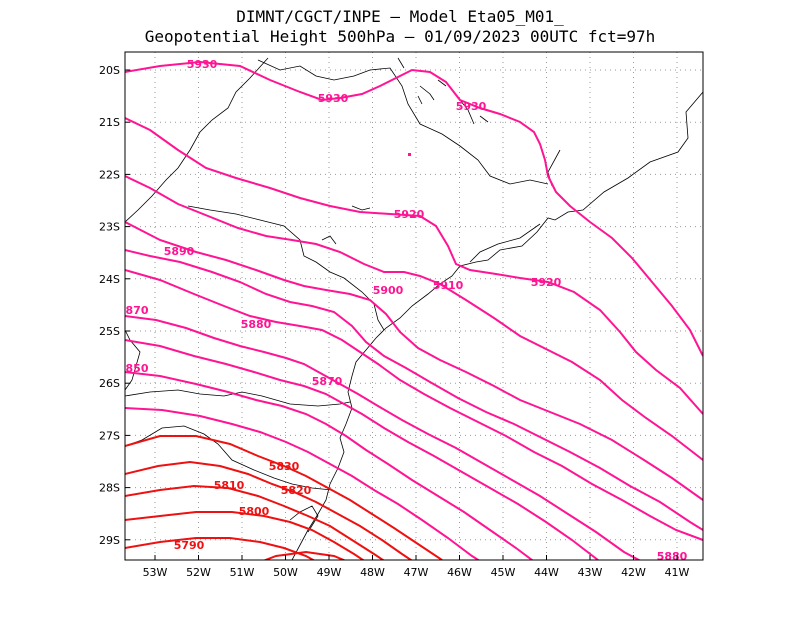 The height and width of the screenshot is (618, 800). I want to click on contour-label-5910: 5910, so click(448, 285).